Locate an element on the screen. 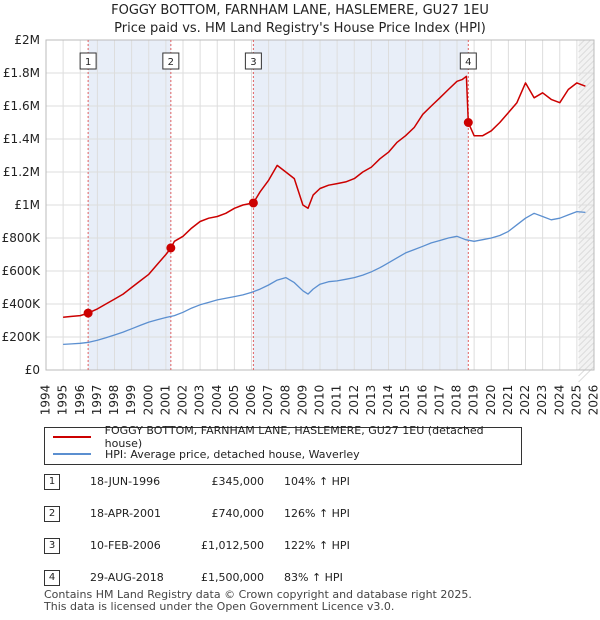 The image size is (600, 620). x-tick-label: 2003 is located at coordinates (200, 400).